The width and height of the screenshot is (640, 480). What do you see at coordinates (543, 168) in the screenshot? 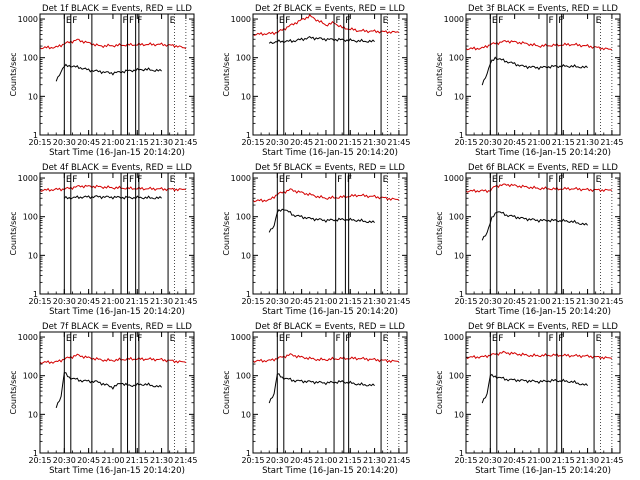
I see `chart-title: Det 6f BLACK = Events, RED = LLD` at bounding box center [543, 168].